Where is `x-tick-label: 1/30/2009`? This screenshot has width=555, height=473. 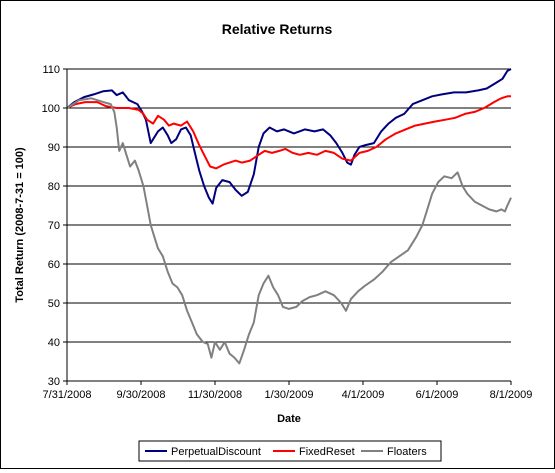
x-tick-label: 1/30/2009 is located at coordinates (289, 395).